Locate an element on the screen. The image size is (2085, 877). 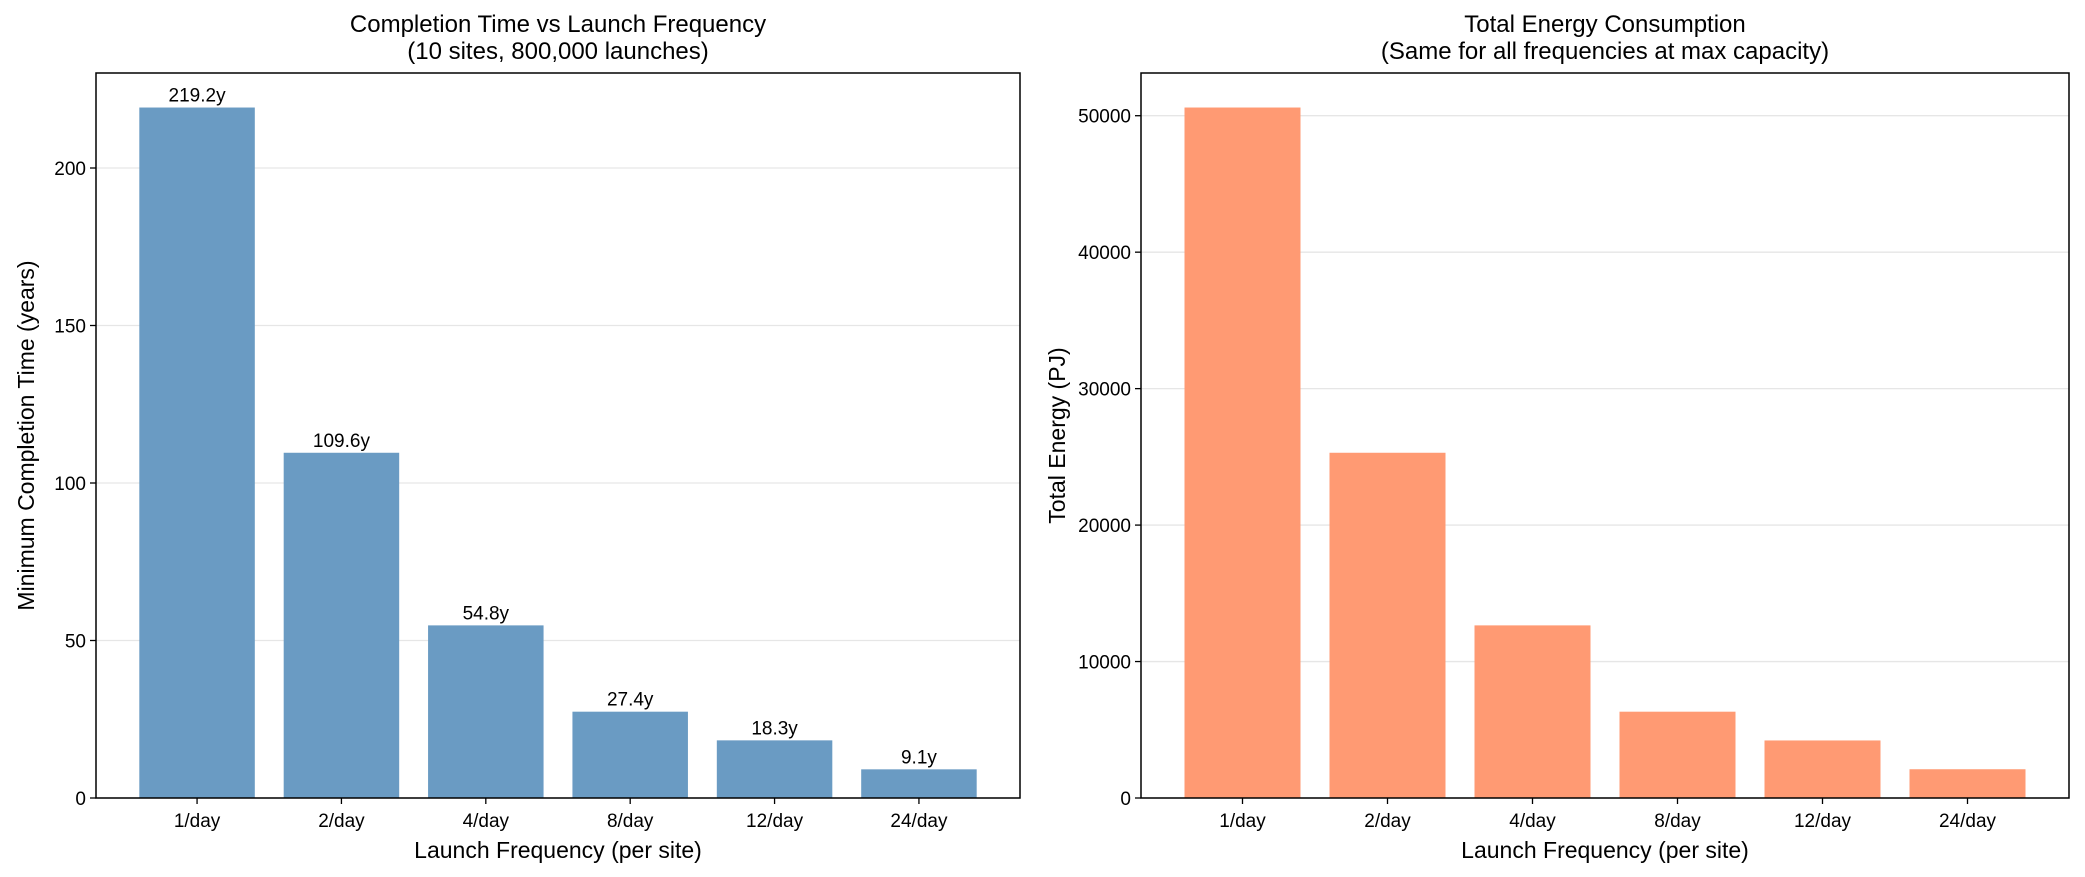
value-label: 27.4y is located at coordinates (630, 700).